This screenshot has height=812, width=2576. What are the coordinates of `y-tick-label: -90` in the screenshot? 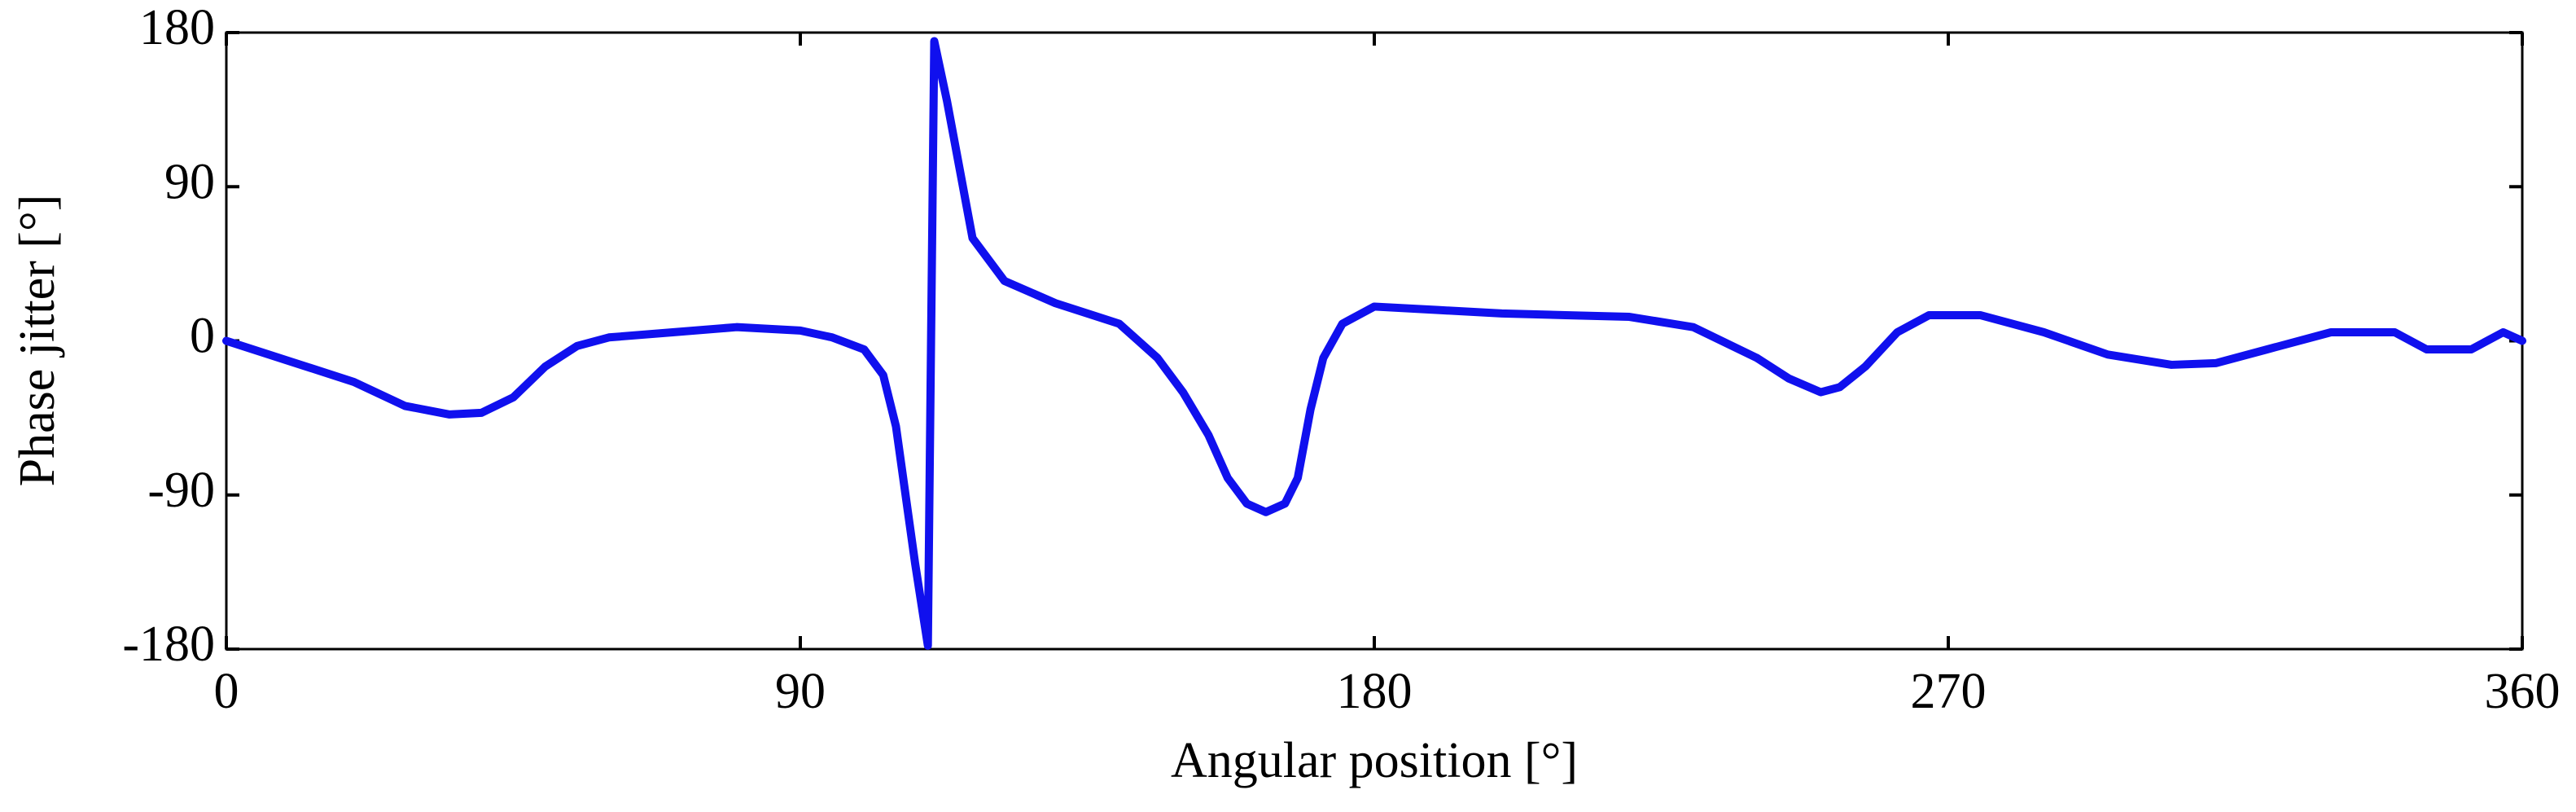 It's located at (181, 490).